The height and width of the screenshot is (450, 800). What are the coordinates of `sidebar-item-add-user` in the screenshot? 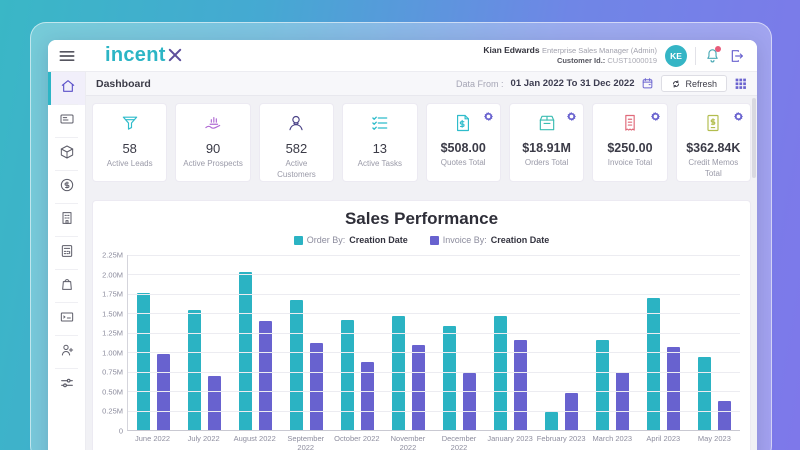 It's located at (66, 352).